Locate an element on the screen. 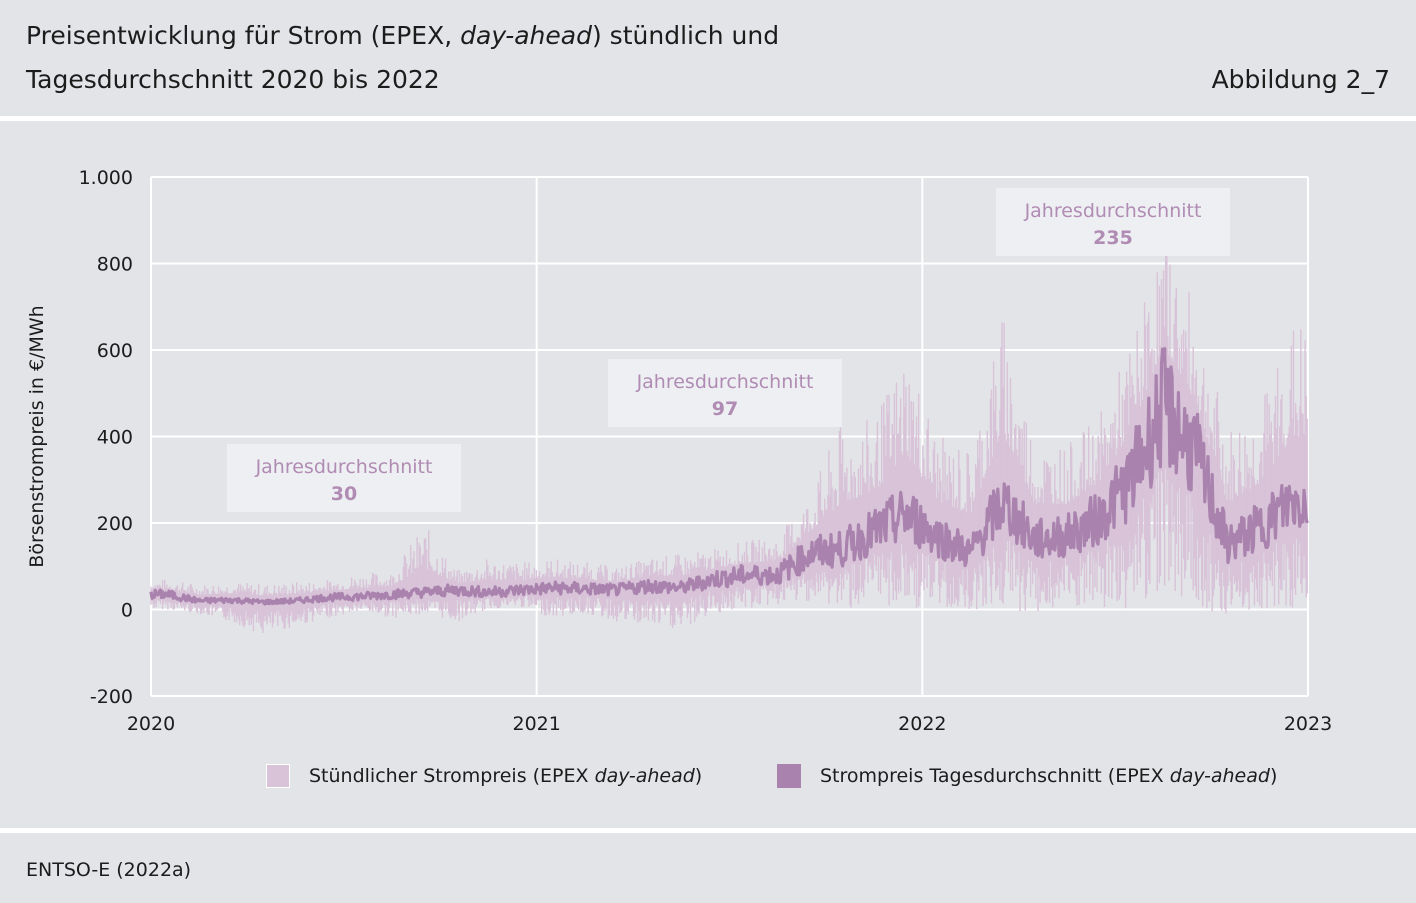 The width and height of the screenshot is (1416, 903). chart-title-line2: Tagesdurchschnitt 2020 bis 2022 is located at coordinates (233, 79).